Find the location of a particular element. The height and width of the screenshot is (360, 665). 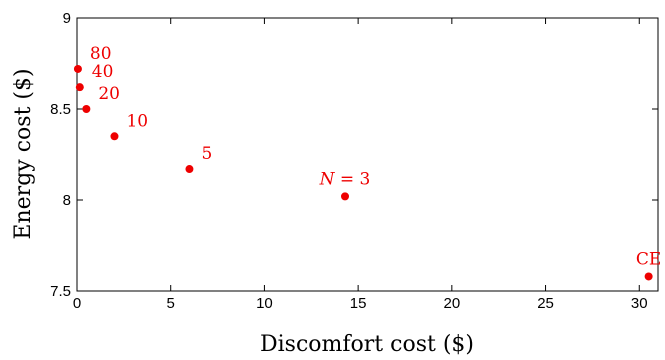

y-tick-label: 9 is located at coordinates (67, 18).